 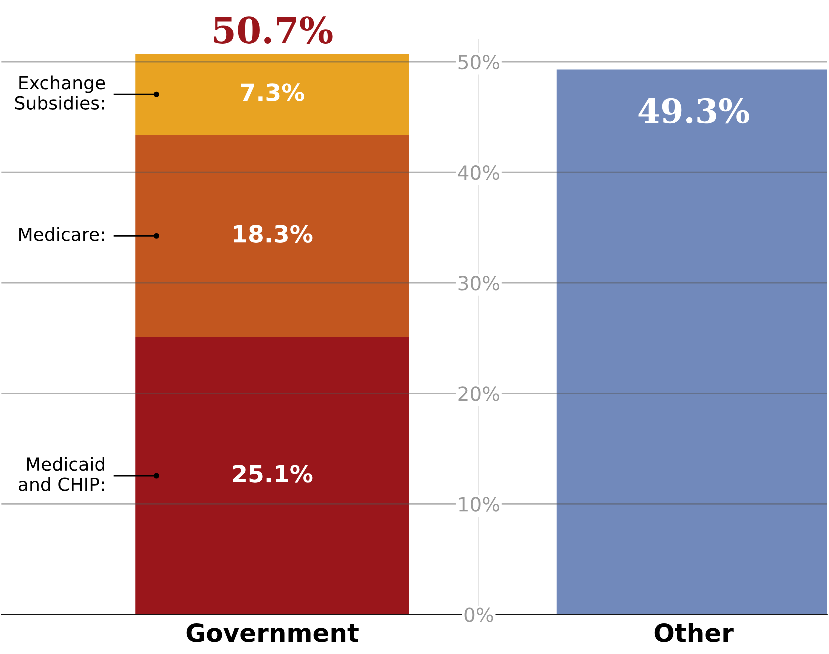 What do you see at coordinates (62, 234) in the screenshot?
I see `series-label: Medicare:` at bounding box center [62, 234].